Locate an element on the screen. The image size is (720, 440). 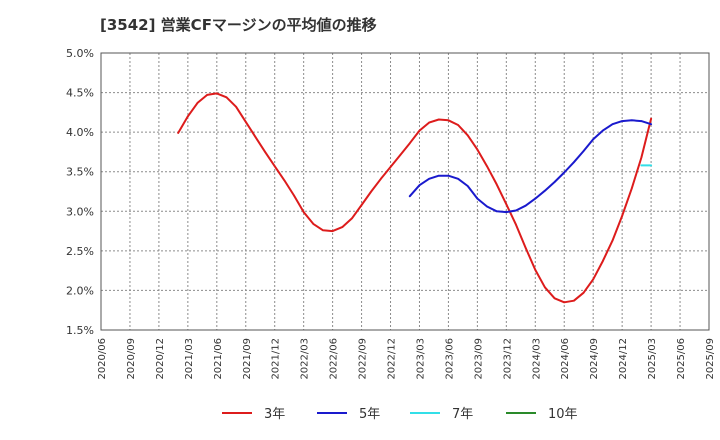
x-tick-label: 2025/06 is located at coordinates (681, 359).